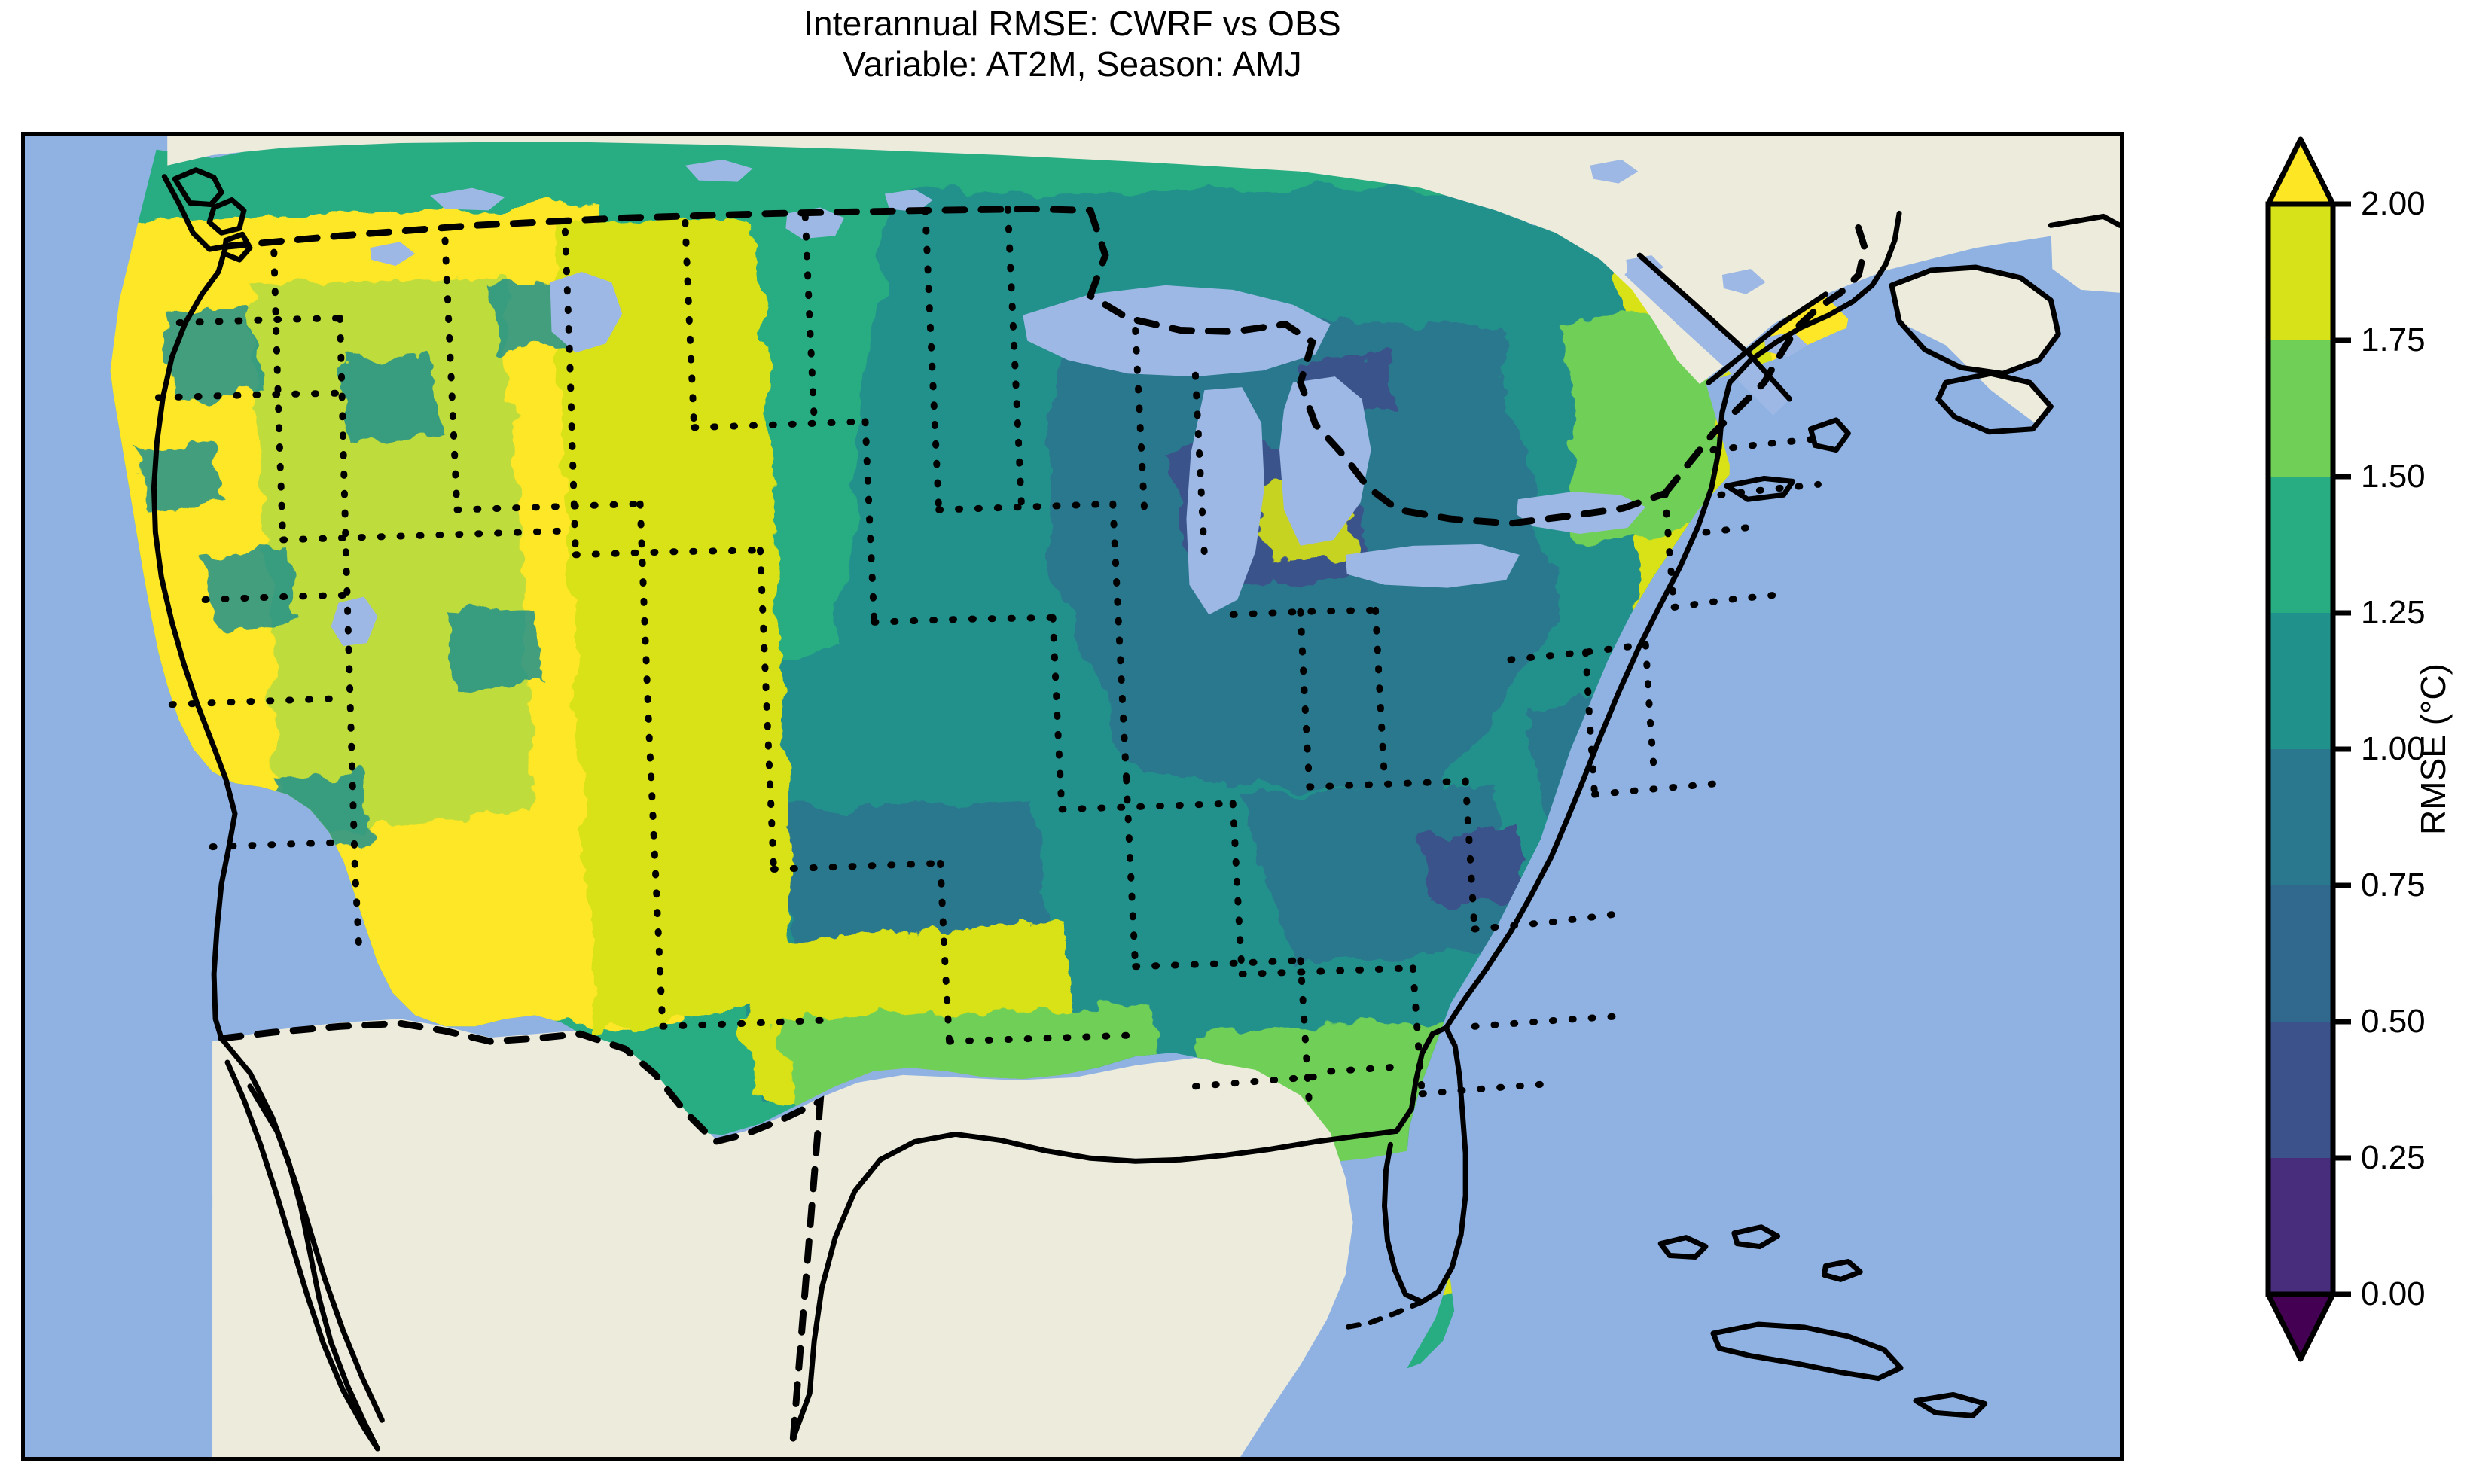 The image size is (2467, 1484). I want to click on colorbar-tick-0-75: 0.75, so click(2393, 885).